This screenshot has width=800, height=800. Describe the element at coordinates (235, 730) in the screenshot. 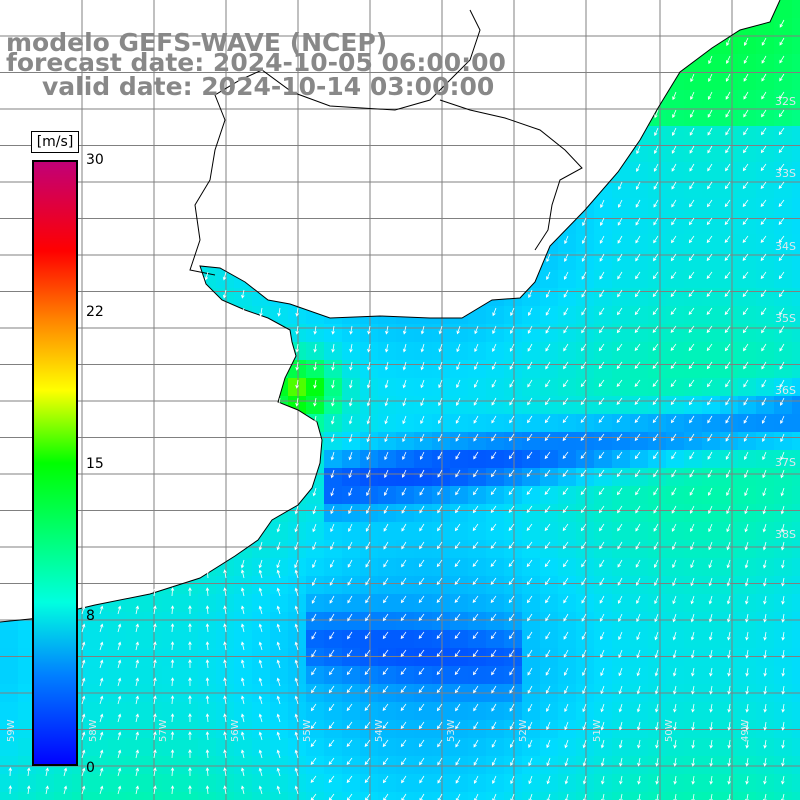

I see `lon-label: 56W` at that location.